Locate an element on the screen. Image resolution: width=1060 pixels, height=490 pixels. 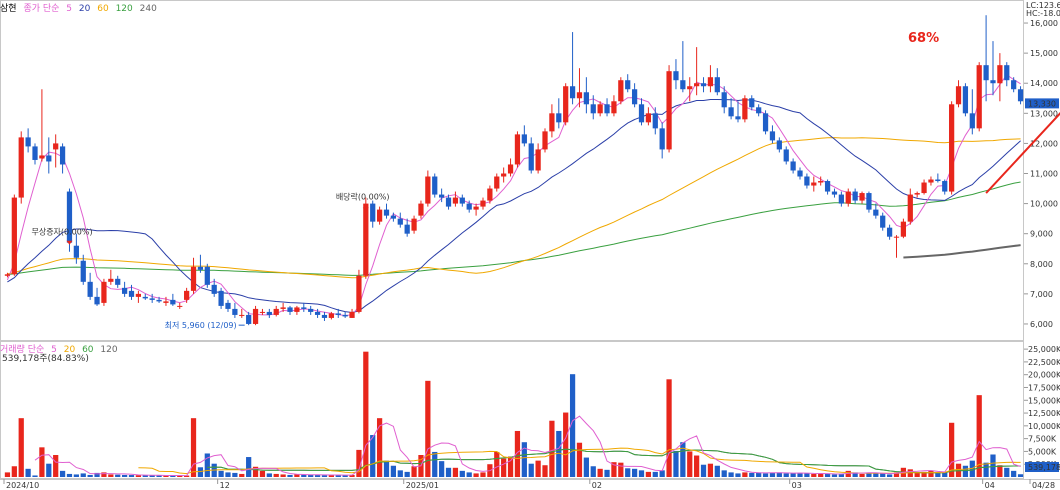
volume-legend-label: 거래량 단순 is located at coordinates (22, 350).